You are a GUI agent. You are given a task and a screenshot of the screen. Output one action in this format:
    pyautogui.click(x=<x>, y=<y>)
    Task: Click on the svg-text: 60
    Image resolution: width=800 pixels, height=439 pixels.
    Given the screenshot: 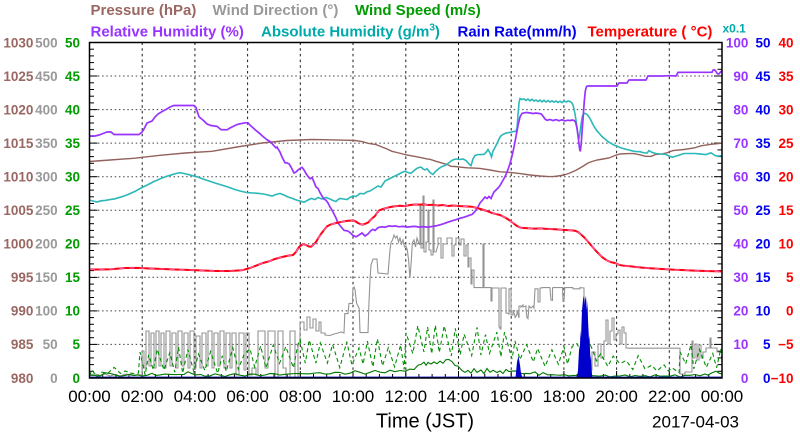 What is the action you would take?
    pyautogui.click(x=740, y=177)
    